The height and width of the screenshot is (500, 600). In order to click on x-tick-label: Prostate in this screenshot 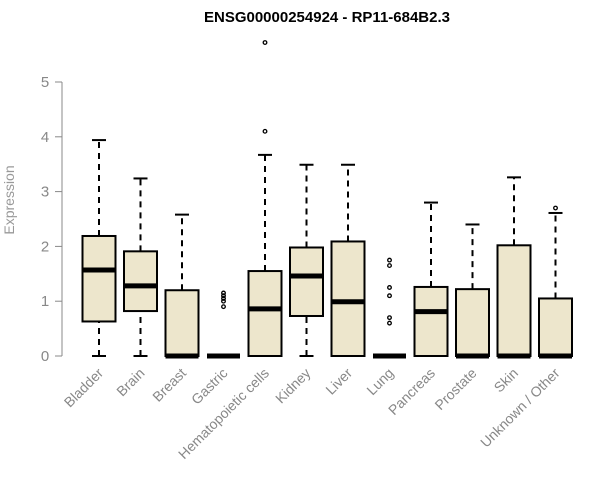, I will do `click(455, 389)`.